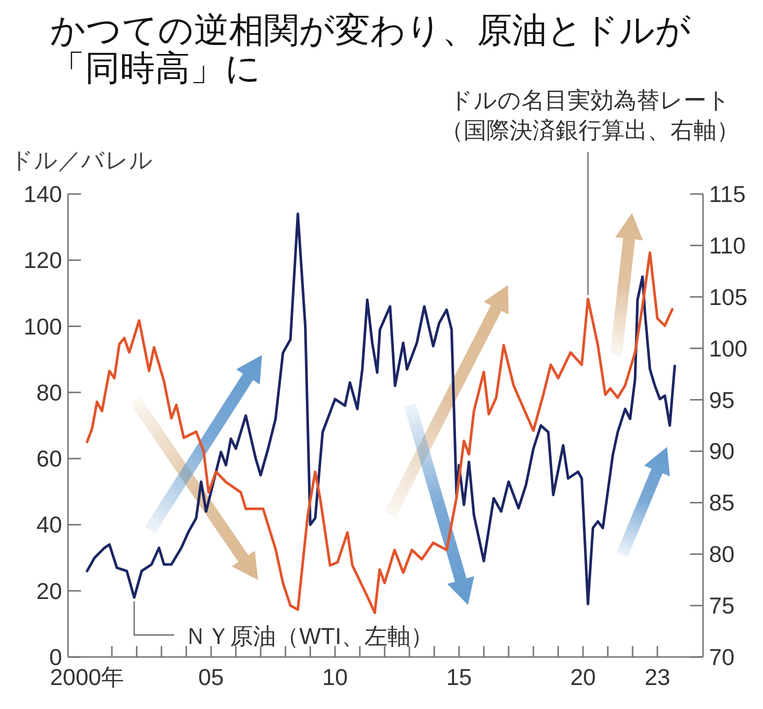 The image size is (763, 709). What do you see at coordinates (590, 115) in the screenshot?
I see `text: ドルの名目実効為替レート（国際決済銀行算出、右軸）` at bounding box center [590, 115].